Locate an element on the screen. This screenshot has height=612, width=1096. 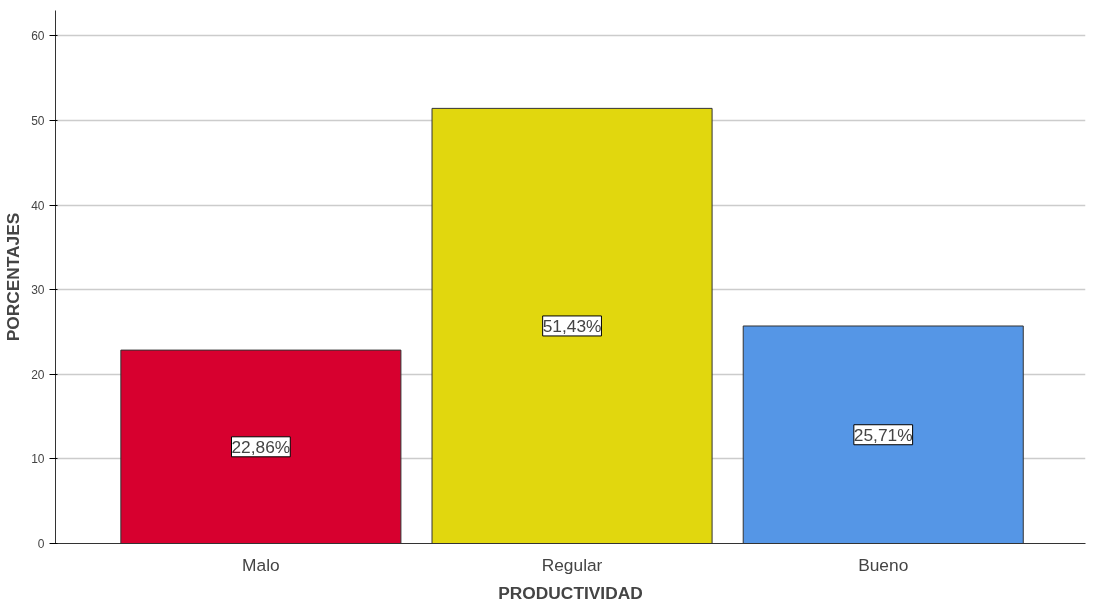
data-label: 51,43% is located at coordinates (572, 325).